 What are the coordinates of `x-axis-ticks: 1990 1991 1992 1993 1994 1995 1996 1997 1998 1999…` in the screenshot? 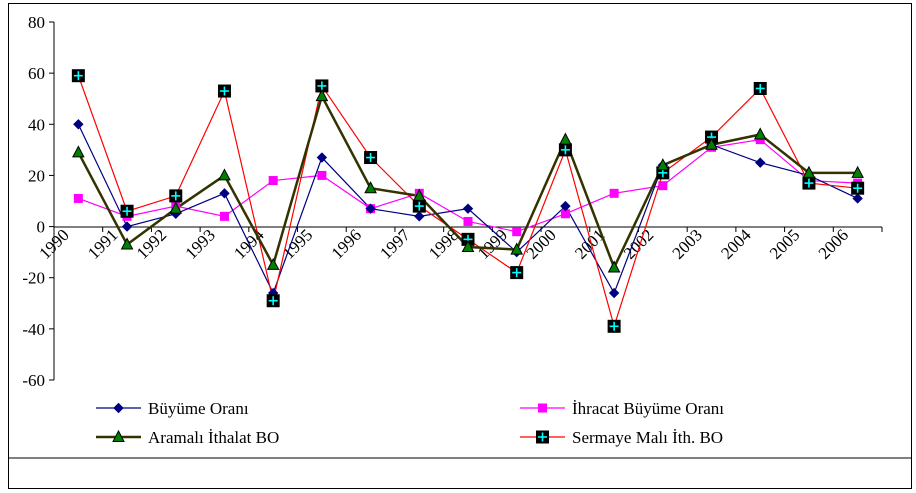 It's located at (459, 244).